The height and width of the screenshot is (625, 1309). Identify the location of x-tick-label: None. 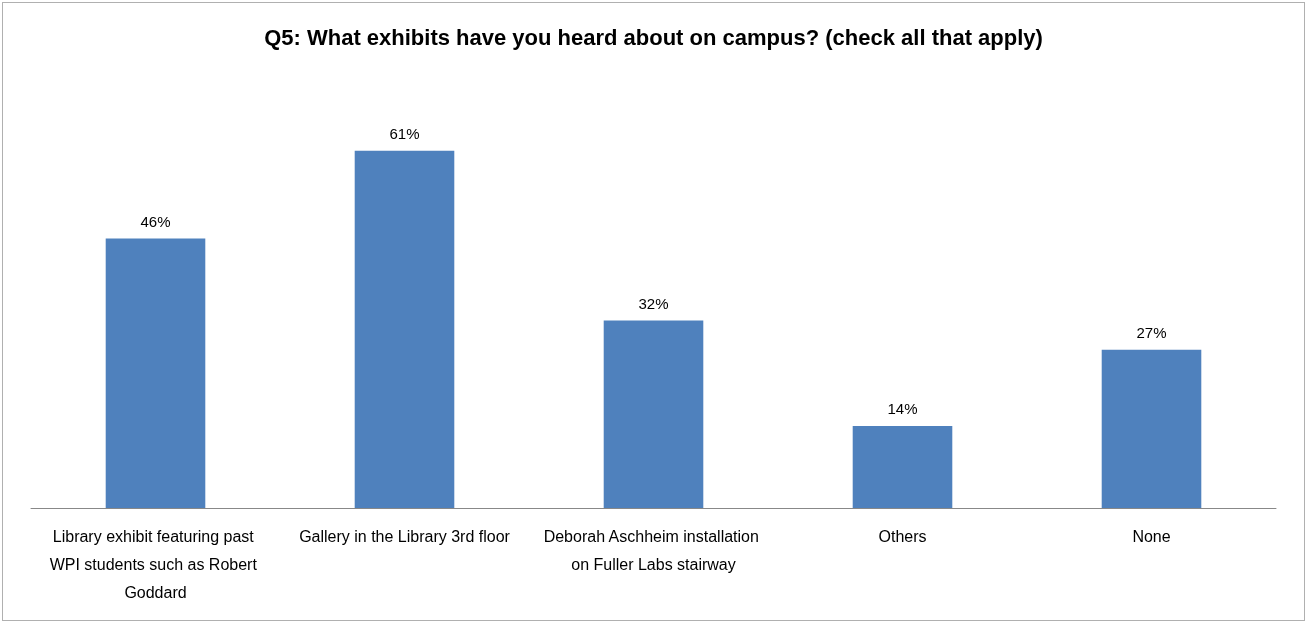
(1151, 536).